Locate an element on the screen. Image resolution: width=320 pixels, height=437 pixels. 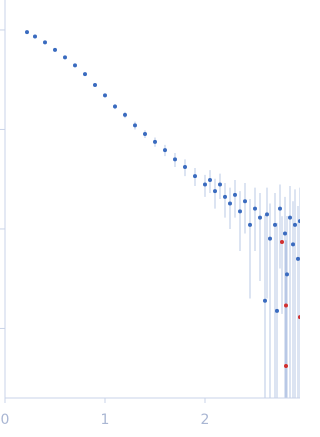
x-tick-label: 1 is located at coordinates (105, 420).